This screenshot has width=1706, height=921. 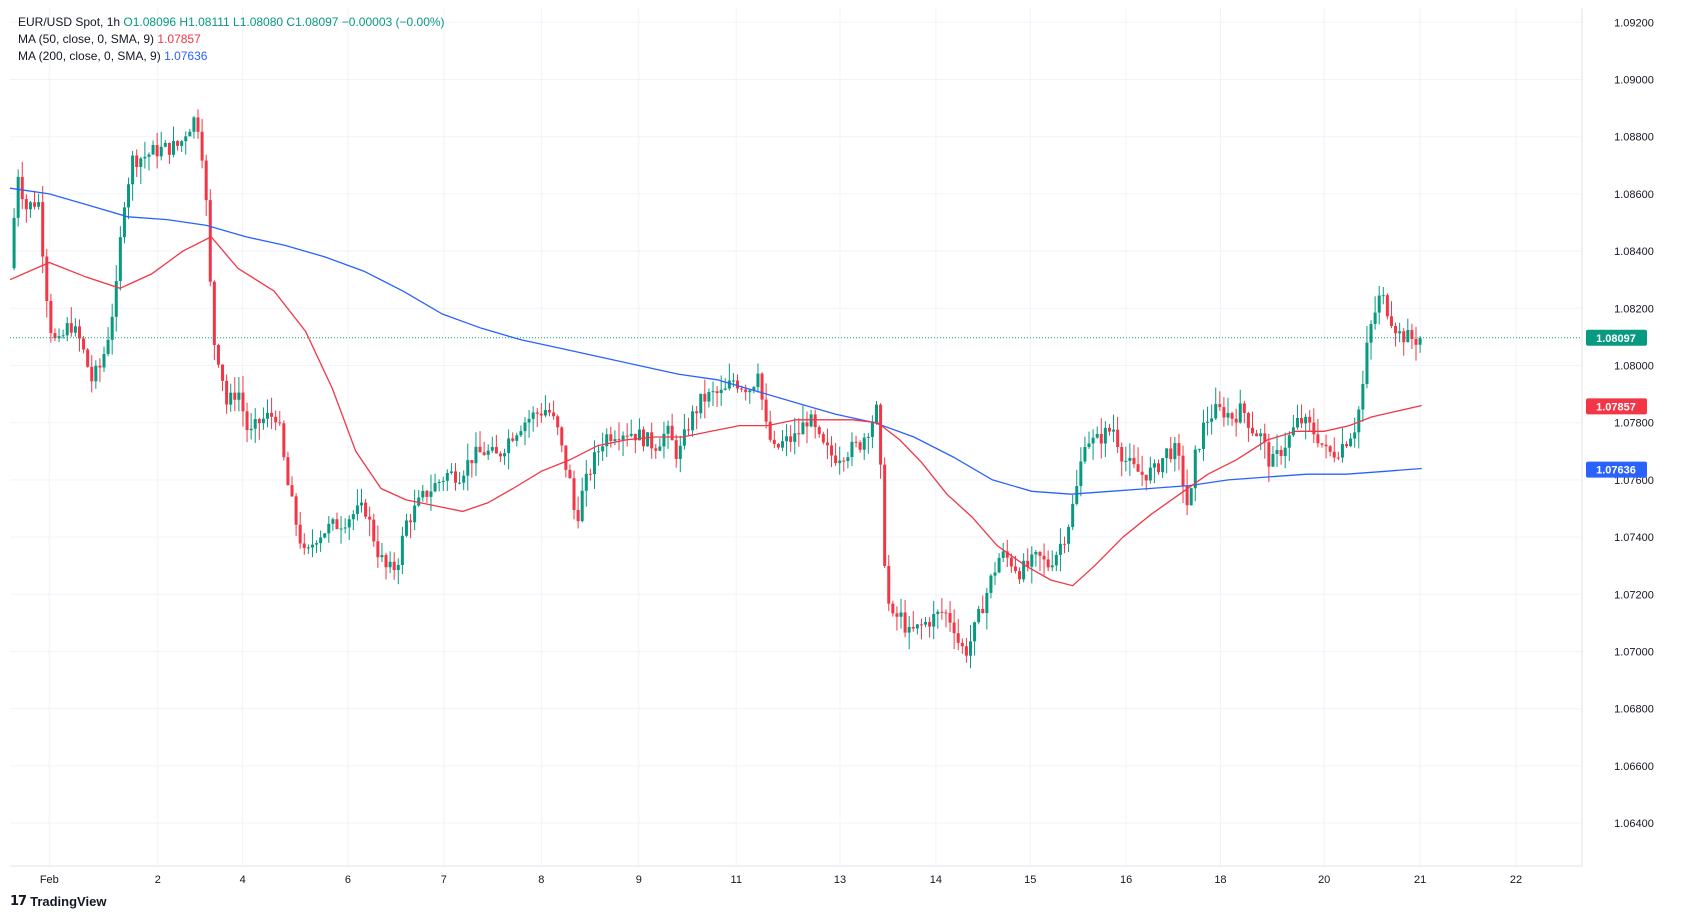 What do you see at coordinates (1634, 824) in the screenshot?
I see `y-tick-label: 1.06400` at bounding box center [1634, 824].